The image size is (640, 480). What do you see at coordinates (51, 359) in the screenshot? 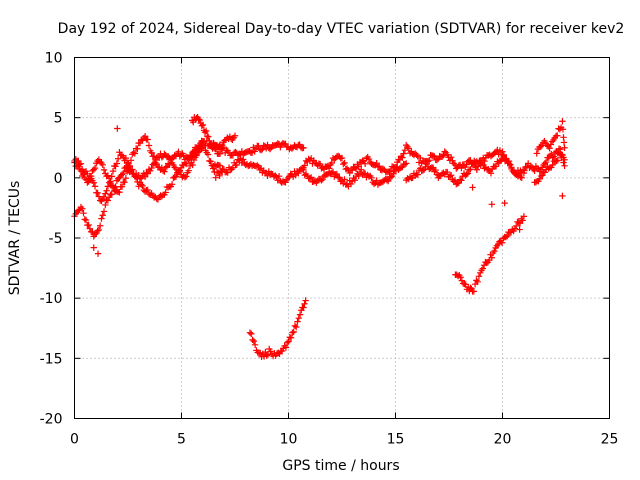
I see `y-tick-label: -15` at bounding box center [51, 359].